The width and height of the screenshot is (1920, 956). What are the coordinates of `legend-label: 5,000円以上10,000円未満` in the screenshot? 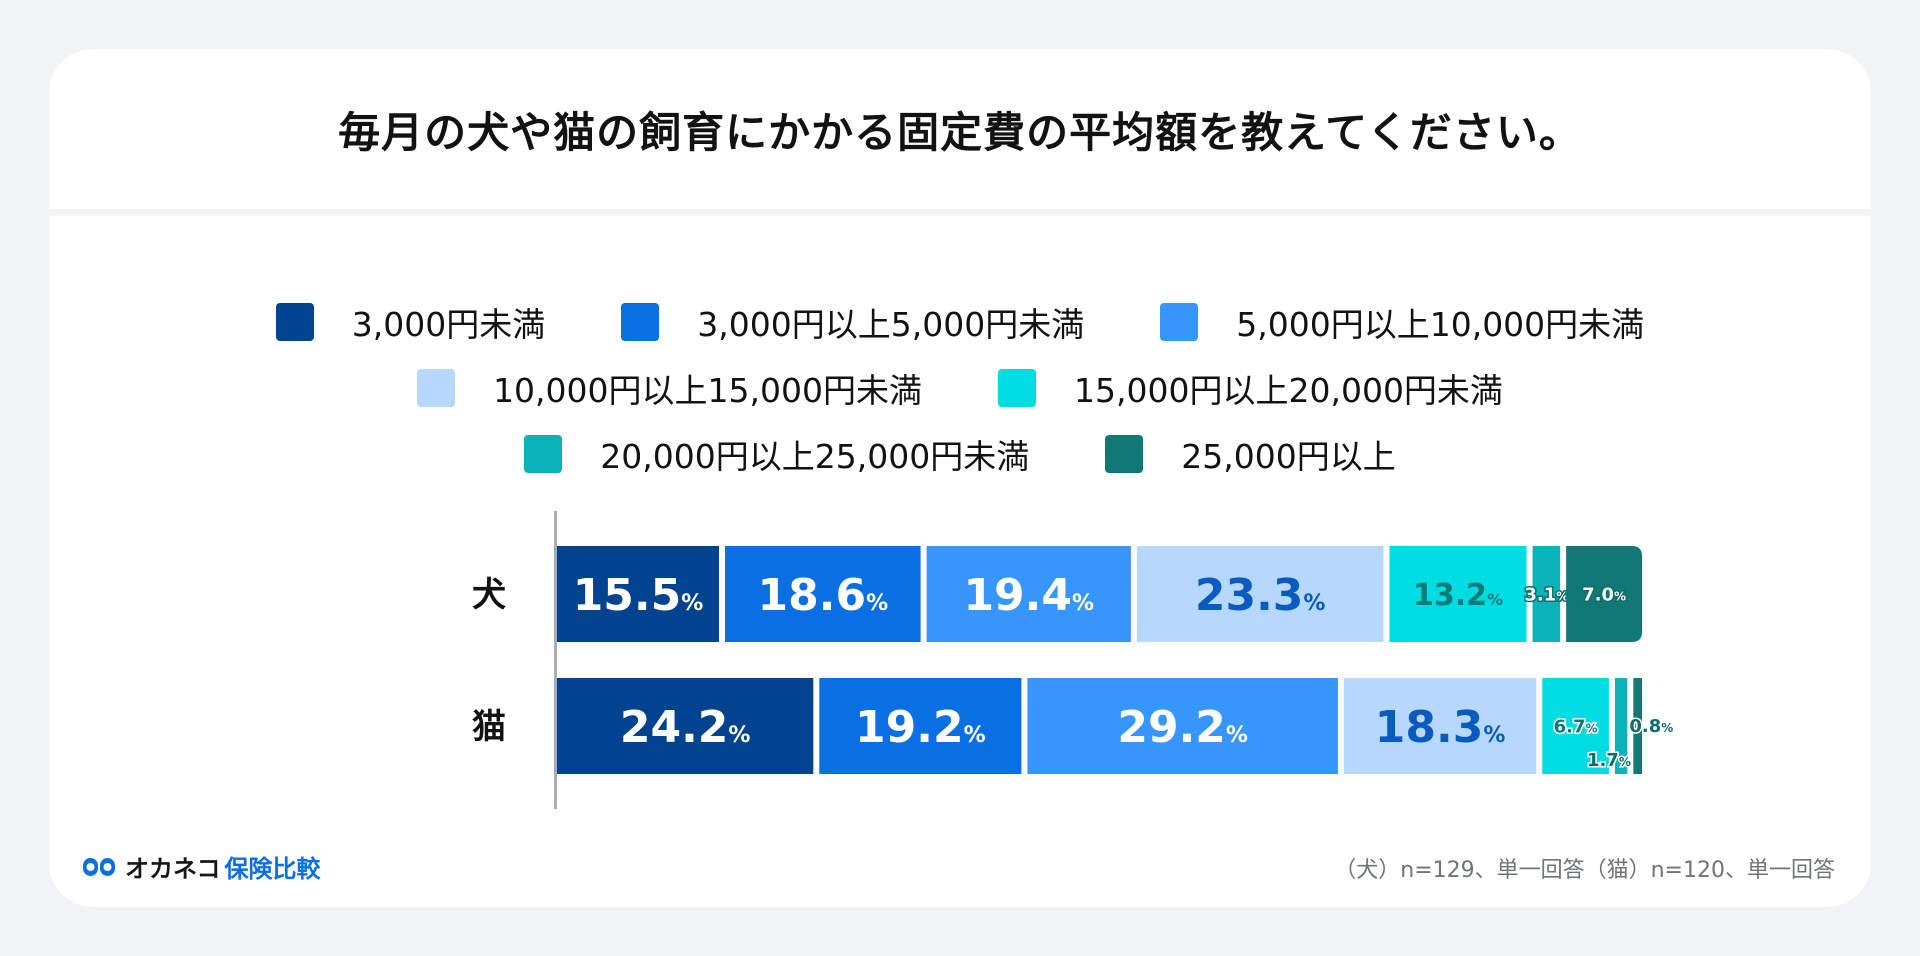 It's located at (1440, 324).